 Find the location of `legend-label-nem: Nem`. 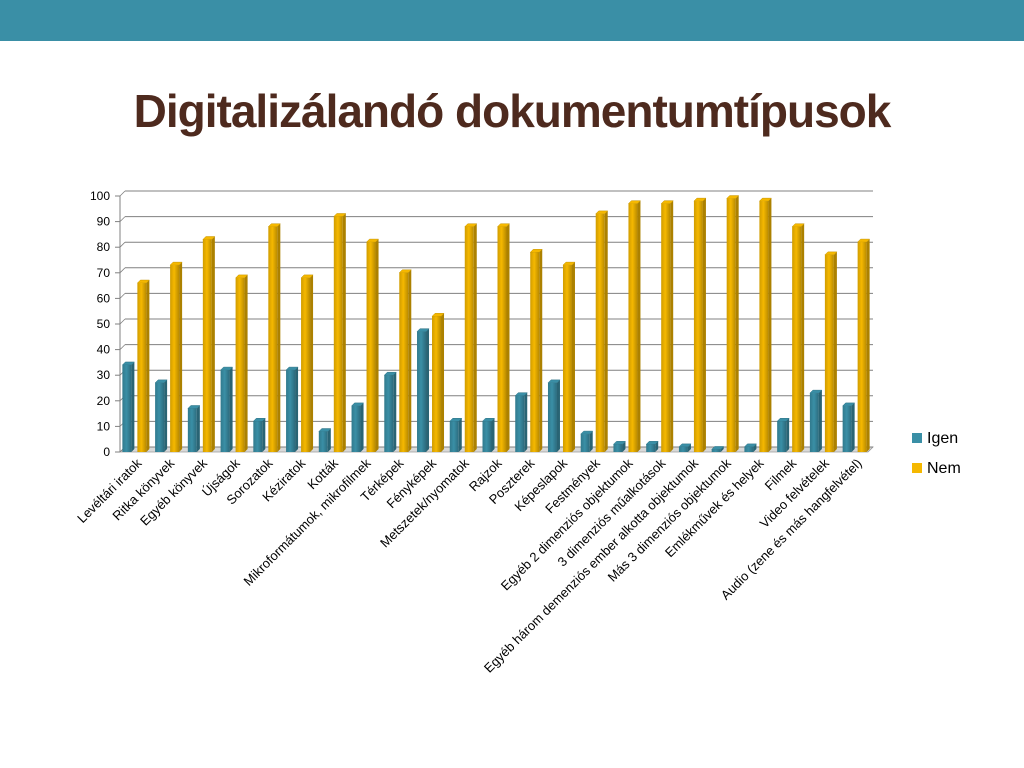

legend-label-nem: Nem is located at coordinates (944, 468).